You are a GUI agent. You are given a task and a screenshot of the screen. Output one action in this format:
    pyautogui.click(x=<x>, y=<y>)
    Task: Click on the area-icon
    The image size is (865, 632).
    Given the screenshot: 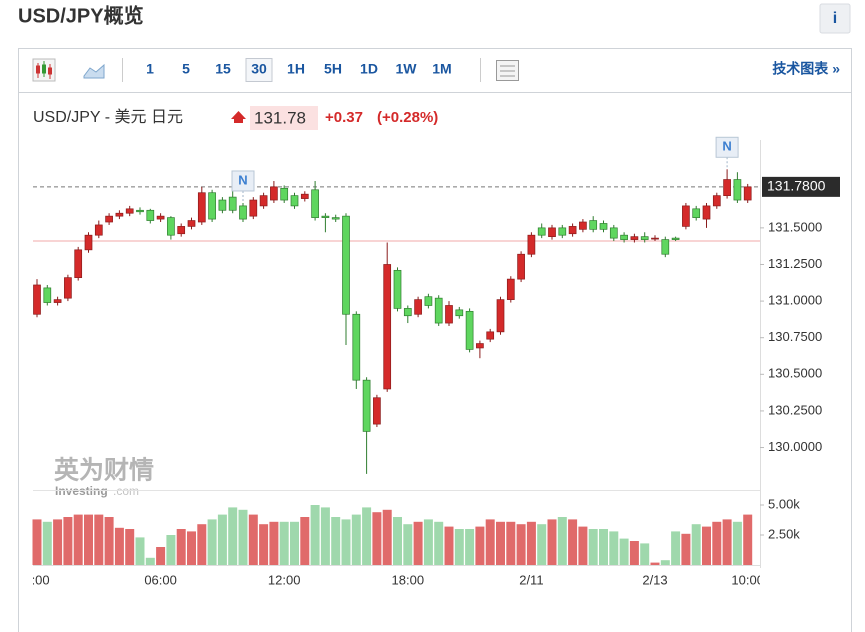 What is the action you would take?
    pyautogui.click(x=94, y=71)
    